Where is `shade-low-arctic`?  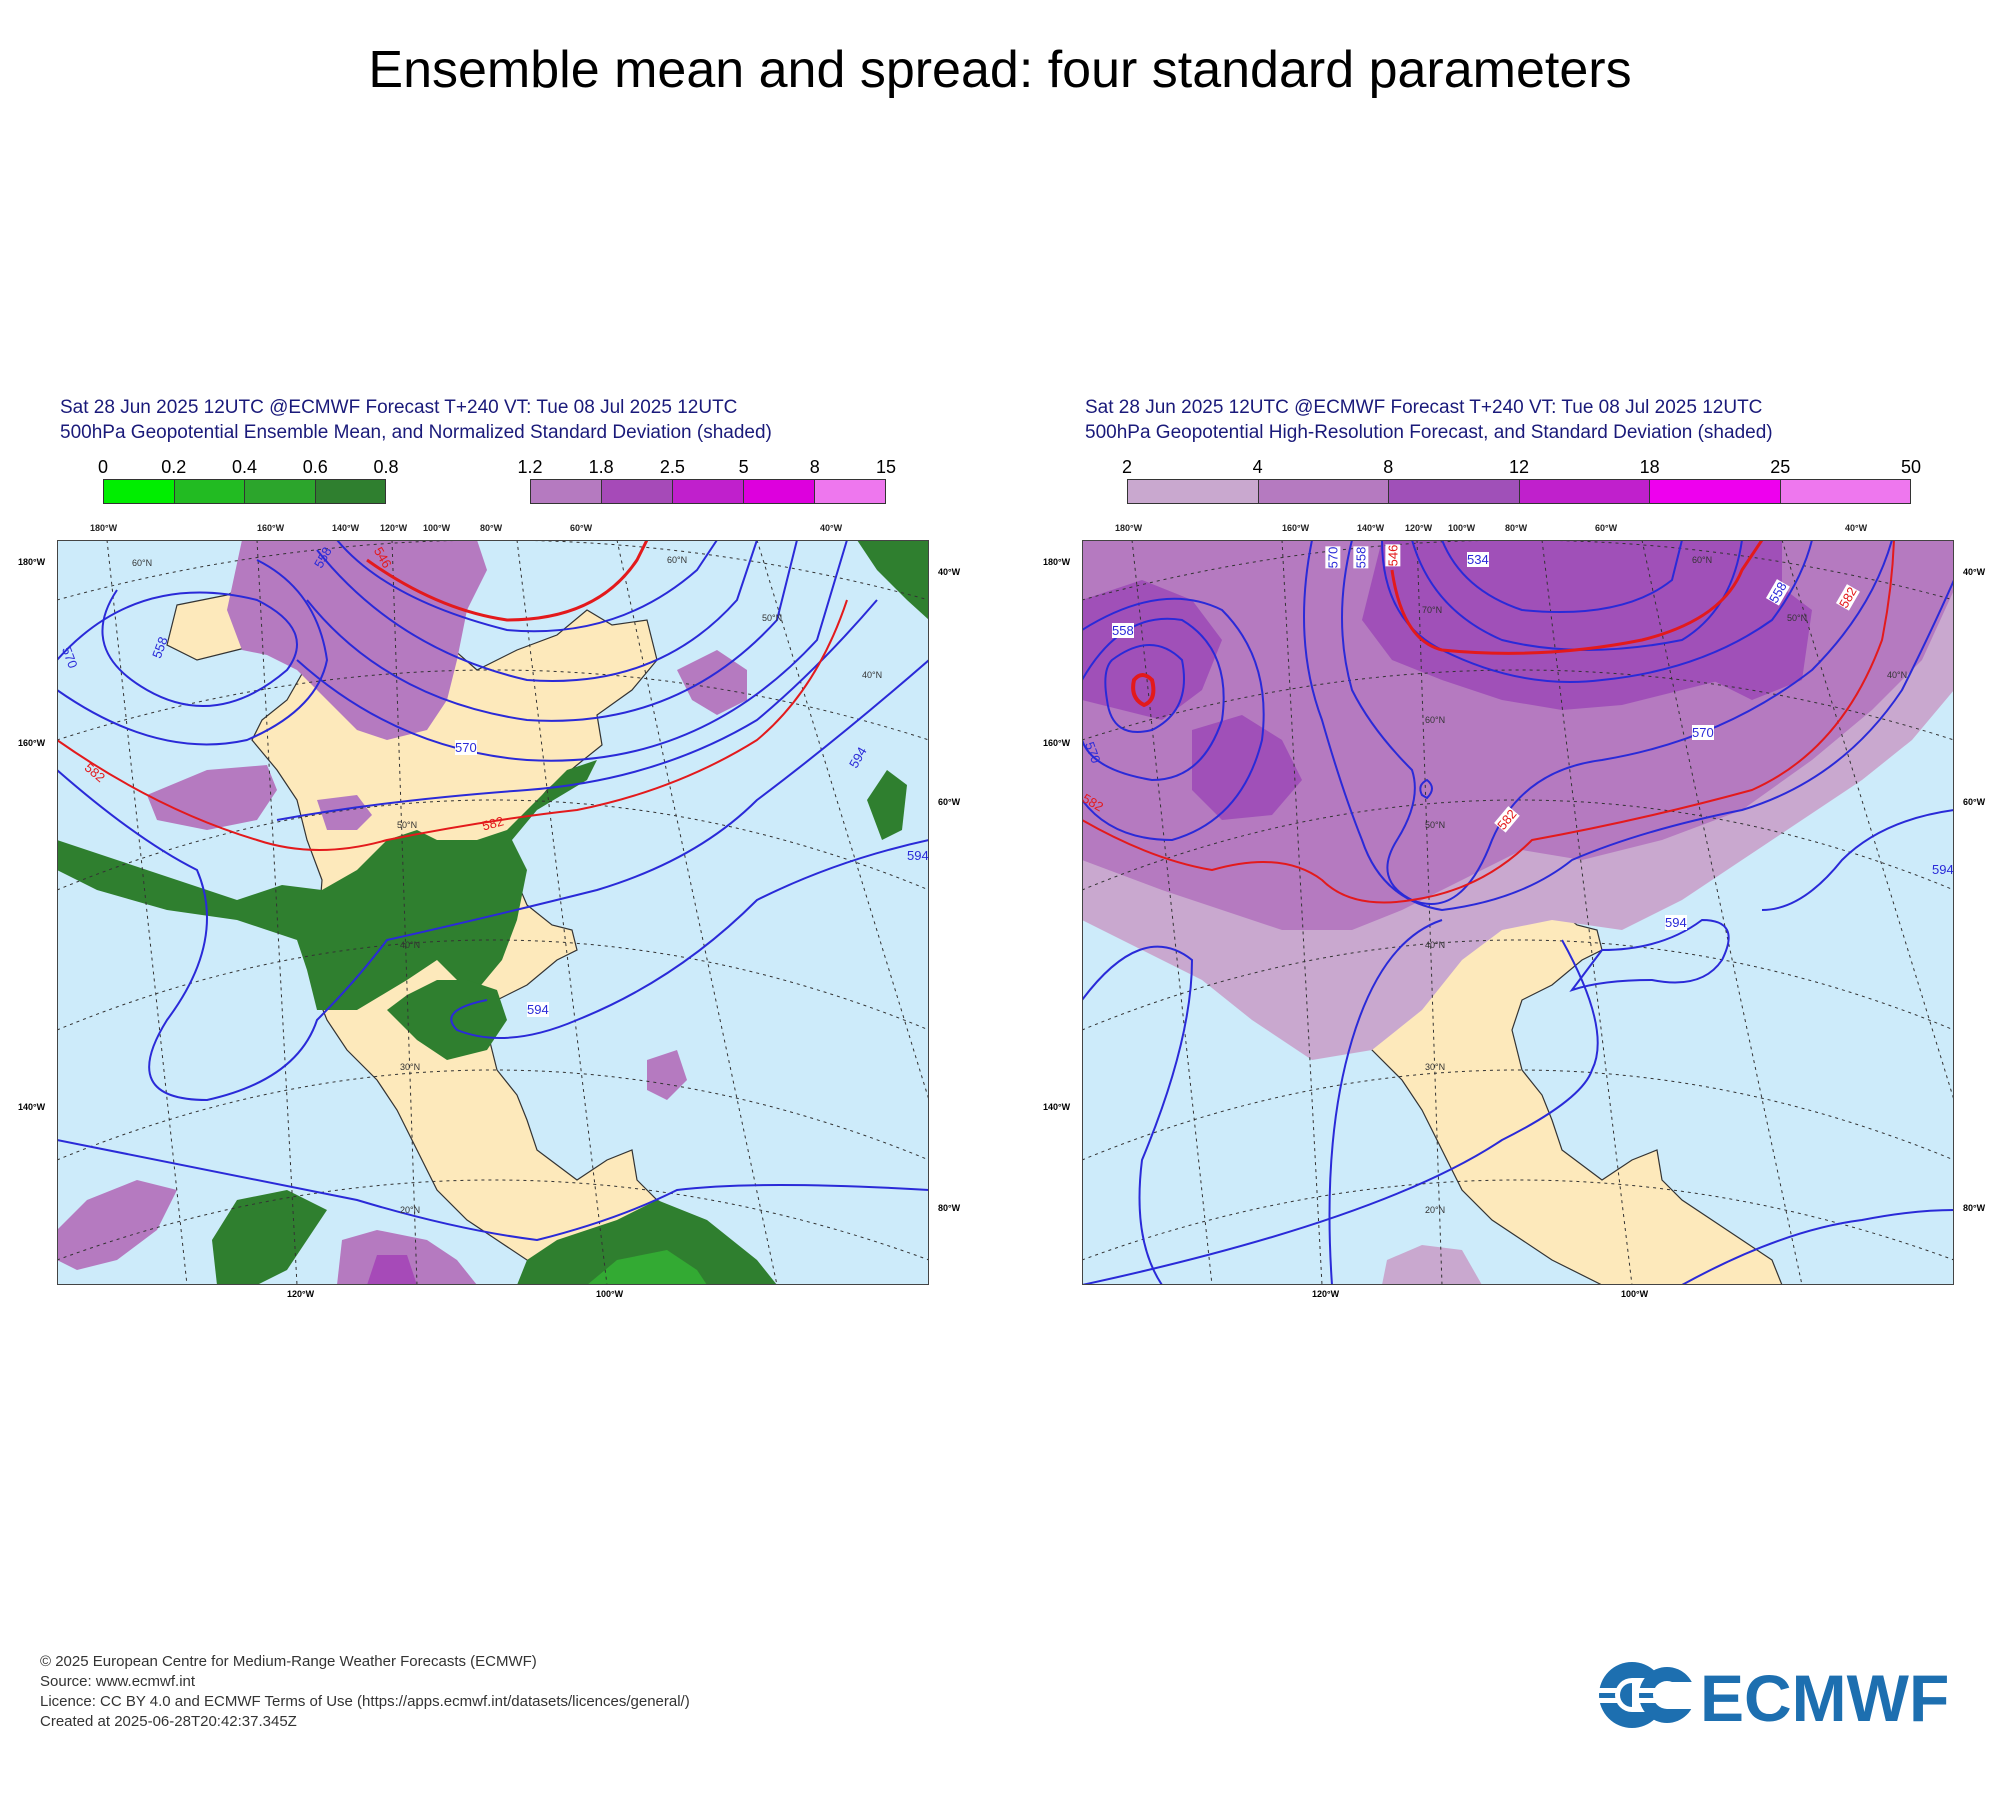 shade-low-arctic is located at coordinates (893, 580).